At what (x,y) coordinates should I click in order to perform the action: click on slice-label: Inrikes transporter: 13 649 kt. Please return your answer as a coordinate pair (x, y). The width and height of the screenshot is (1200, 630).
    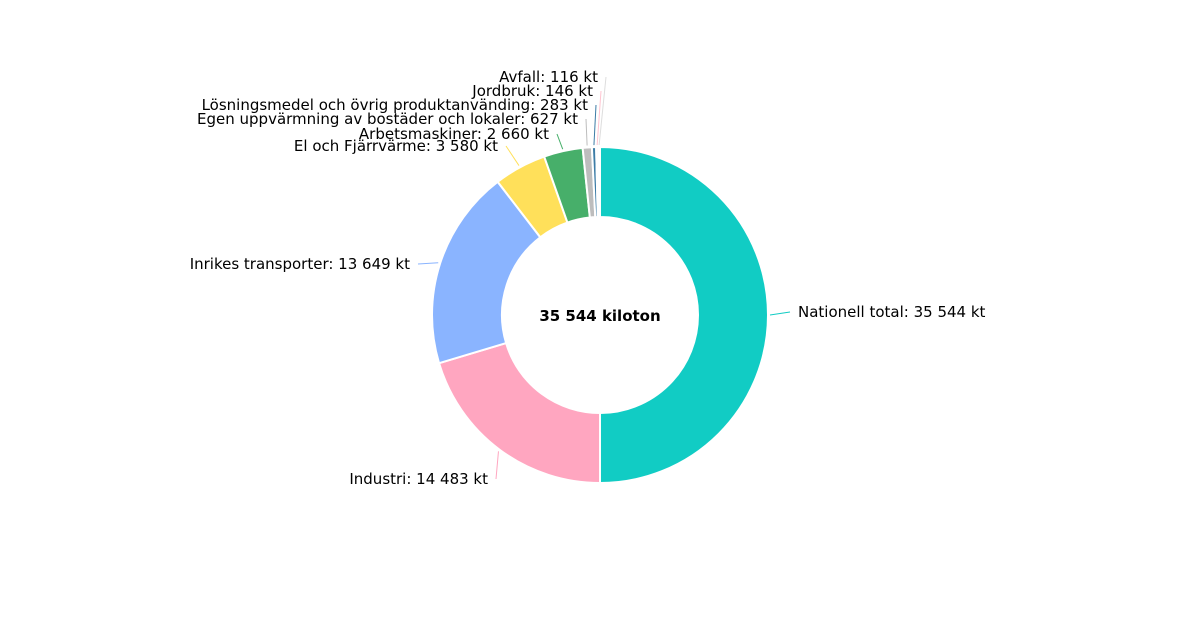
    Looking at the image, I should click on (300, 264).